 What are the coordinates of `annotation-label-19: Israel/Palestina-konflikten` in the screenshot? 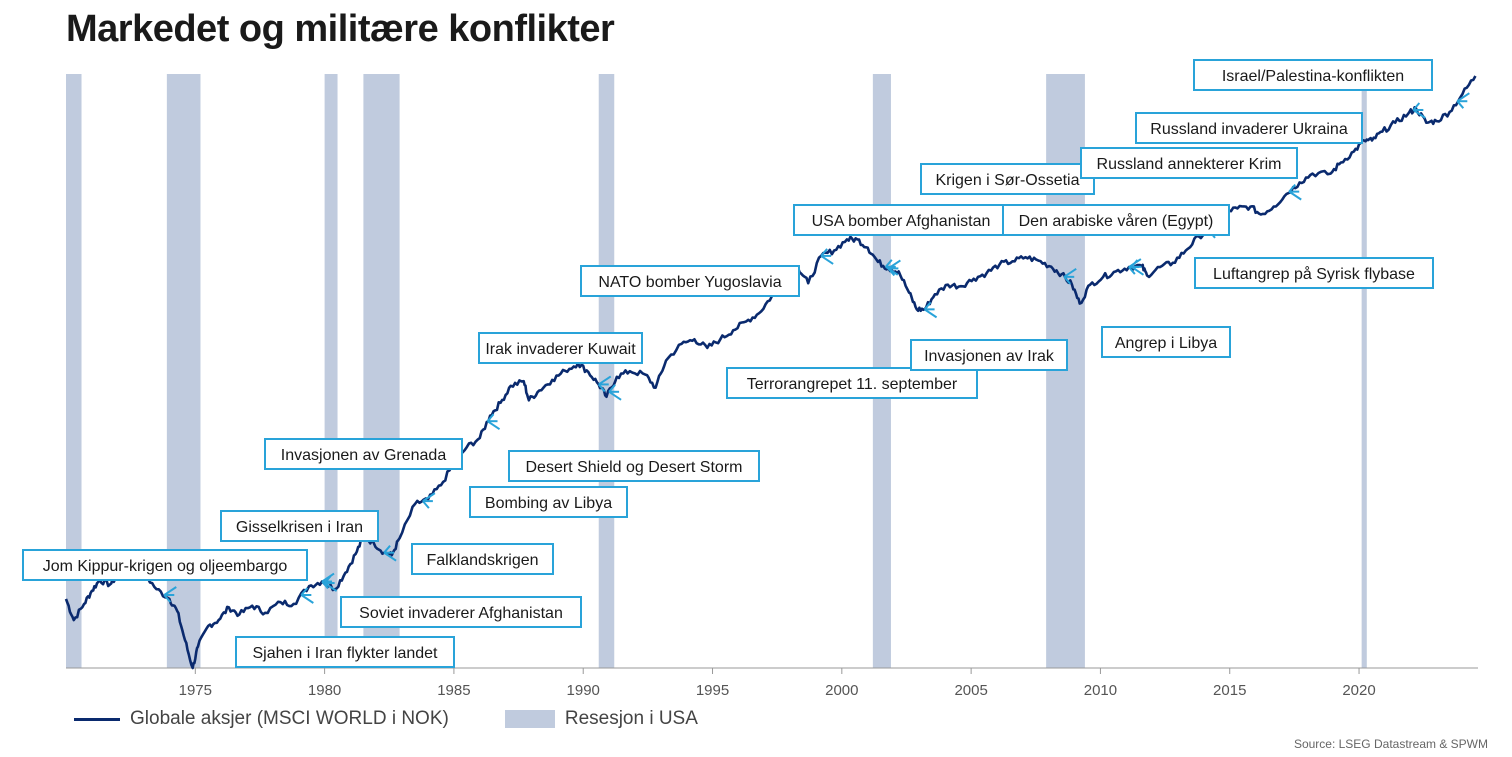 It's located at (1313, 76).